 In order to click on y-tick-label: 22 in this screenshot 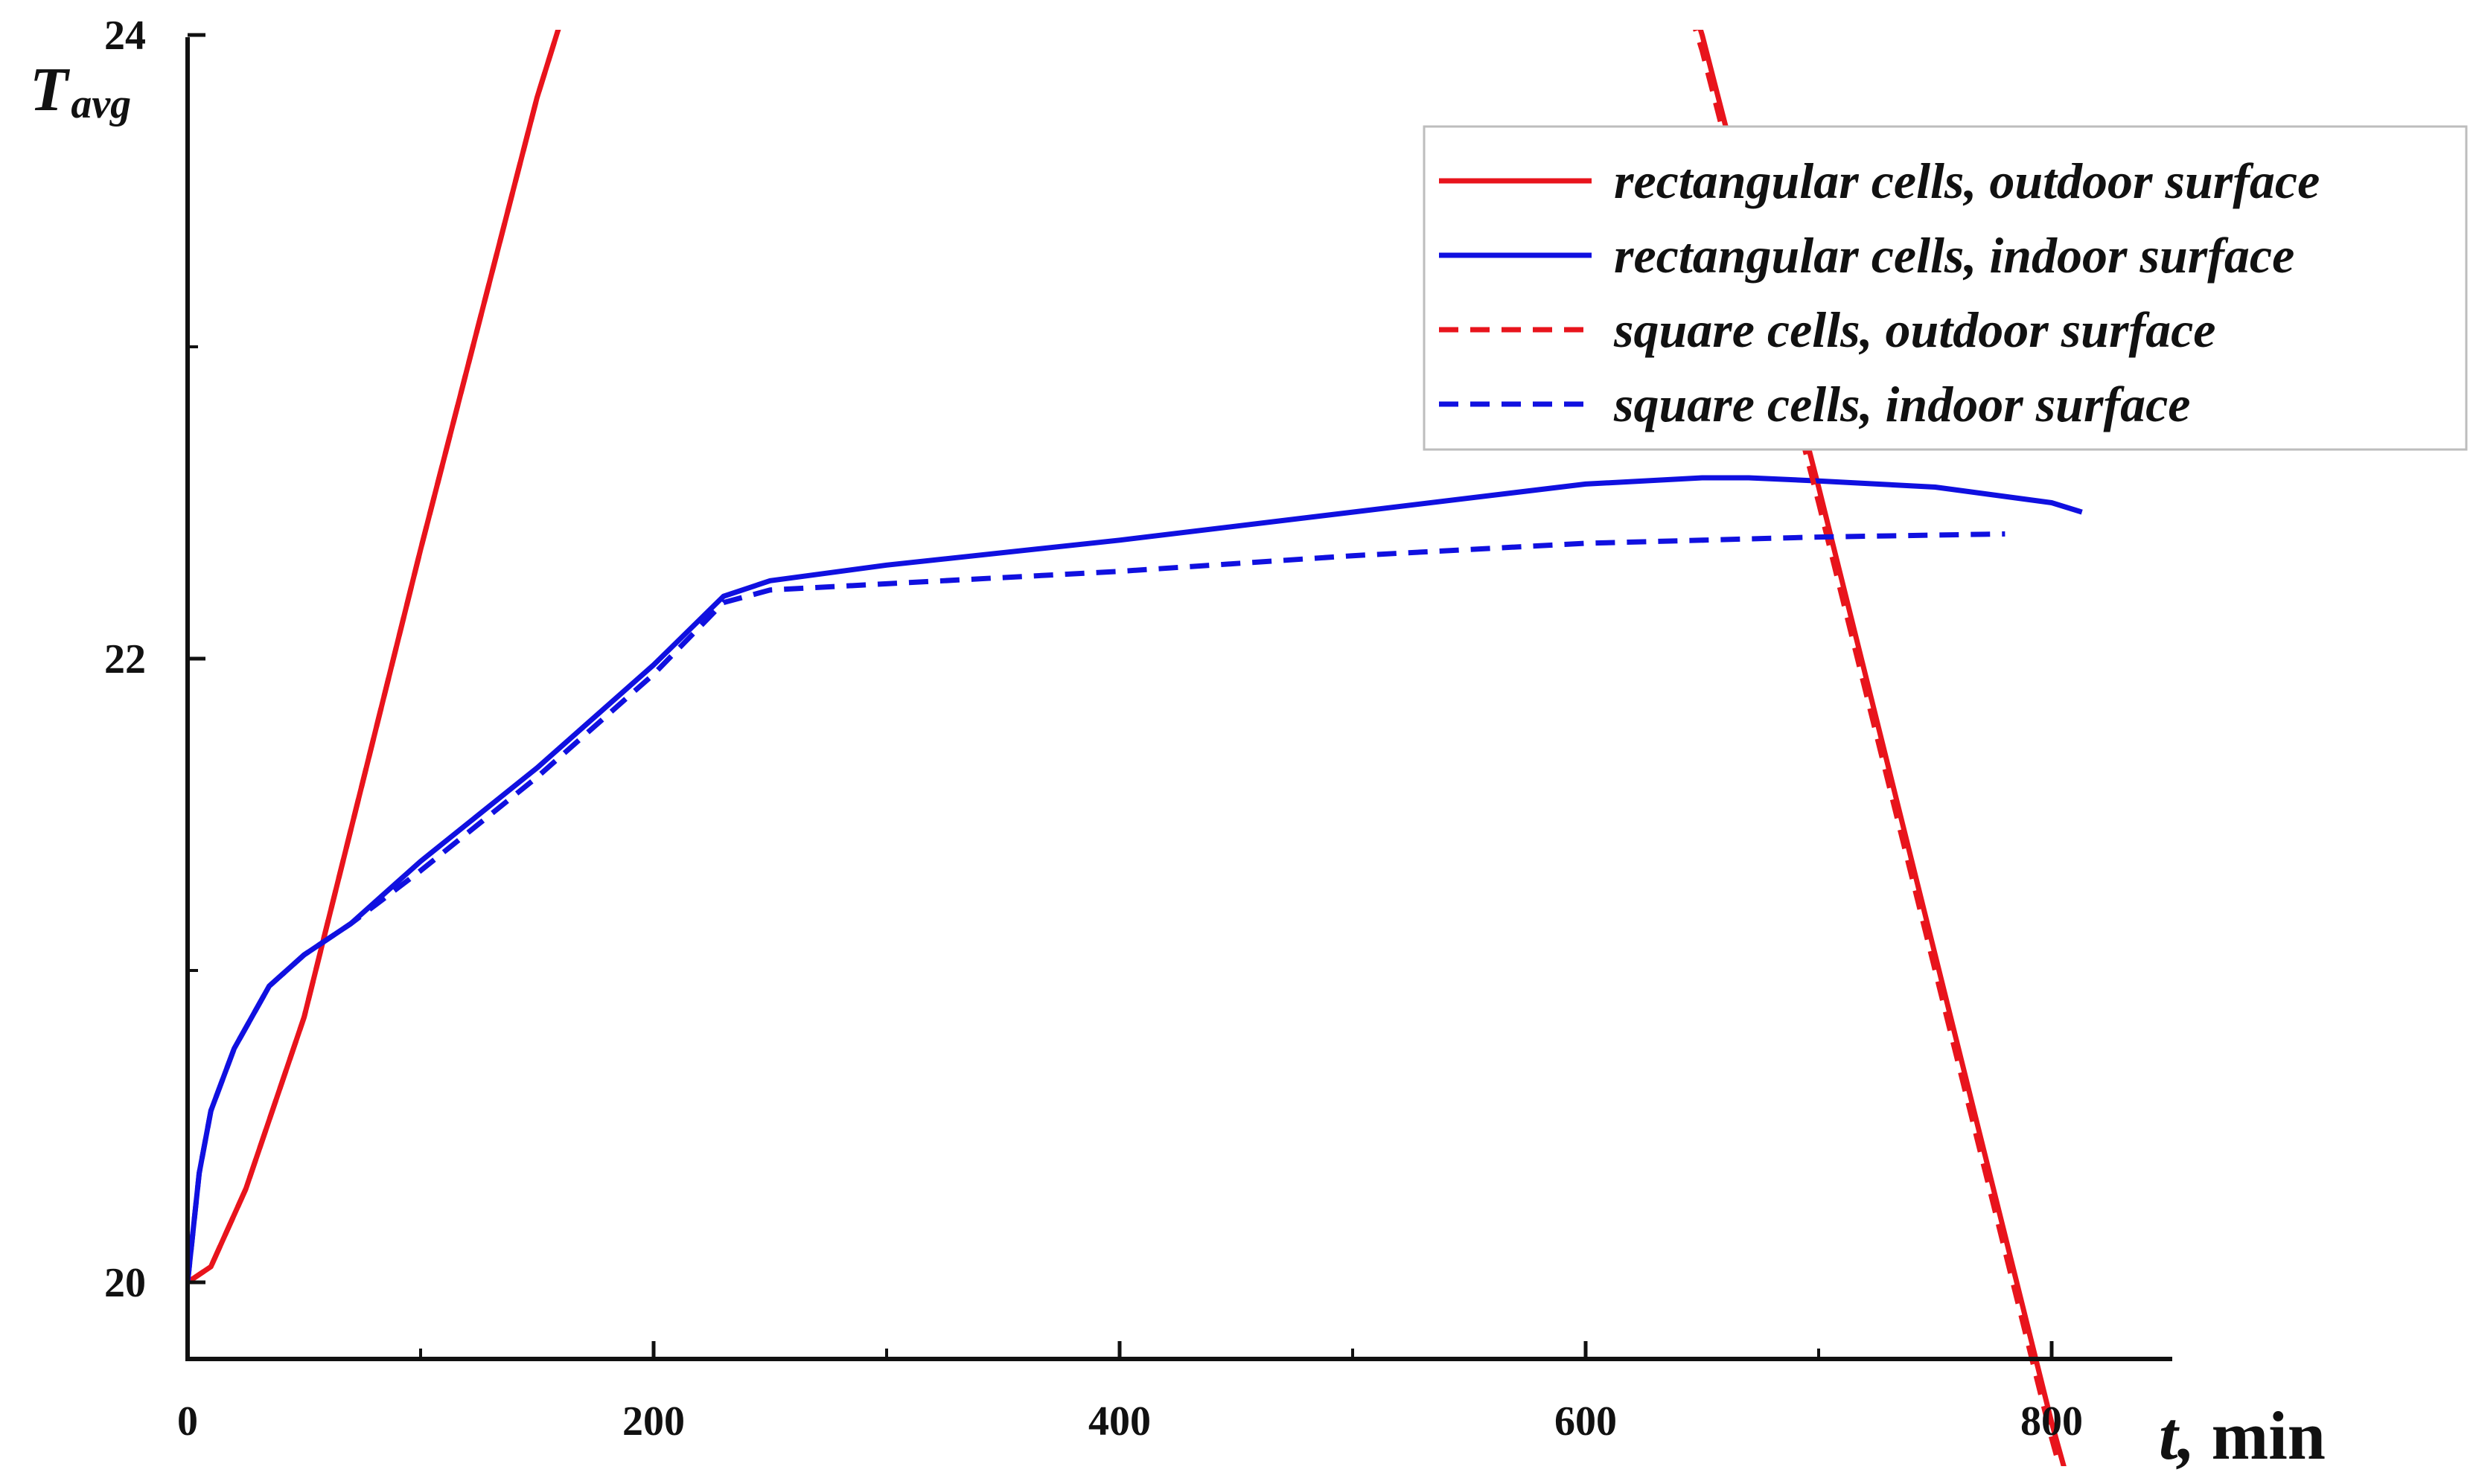, I will do `click(125, 659)`.